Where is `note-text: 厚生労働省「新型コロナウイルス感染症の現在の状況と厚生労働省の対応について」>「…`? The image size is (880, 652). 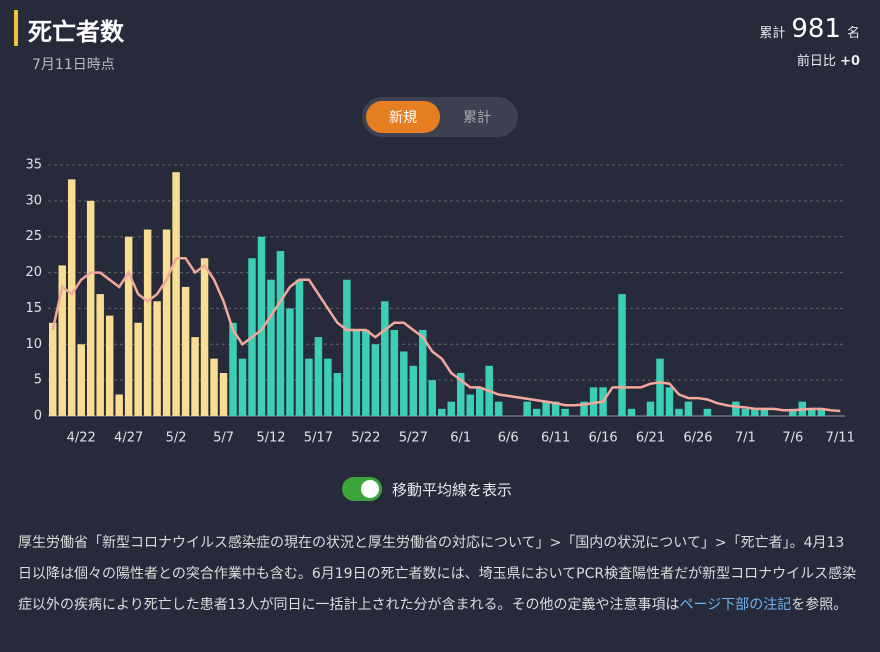
note-text: 厚生労働省「新型コロナウイルス感染症の現在の状況と厚生労働省の対応について」>「… is located at coordinates (437, 574).